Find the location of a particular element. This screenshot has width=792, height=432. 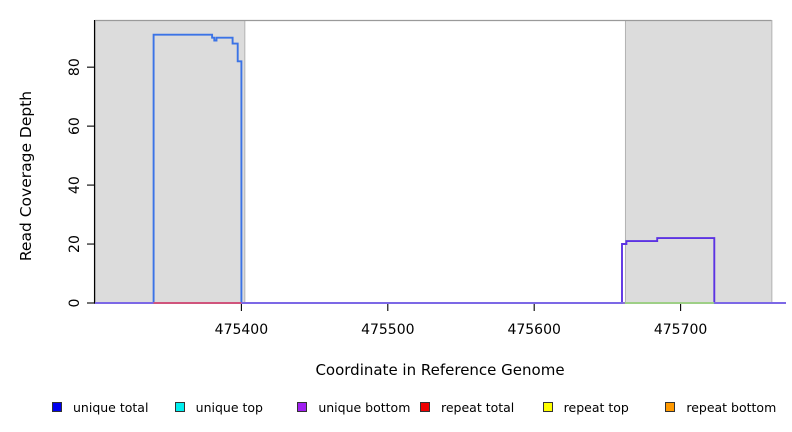

legend-item-label: repeat top is located at coordinates (596, 407).